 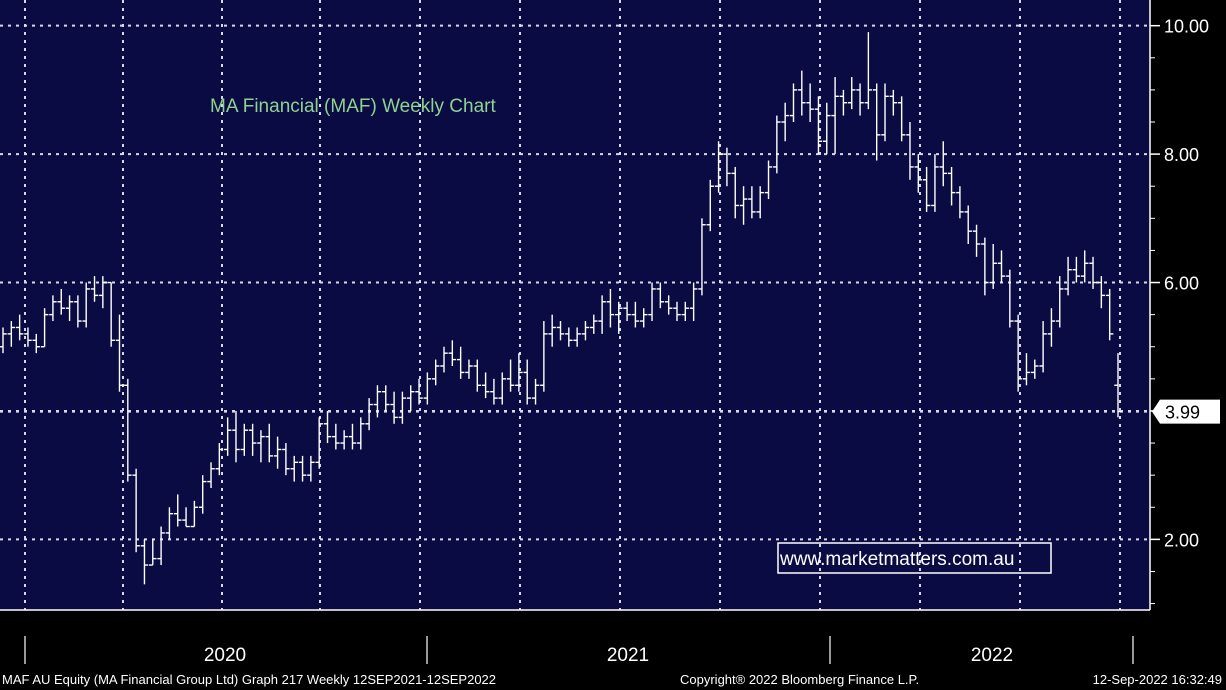 What do you see at coordinates (800, 679) in the screenshot?
I see `footer-copyright: Copyright® 2022 Bloomberg Finance L.P.` at bounding box center [800, 679].